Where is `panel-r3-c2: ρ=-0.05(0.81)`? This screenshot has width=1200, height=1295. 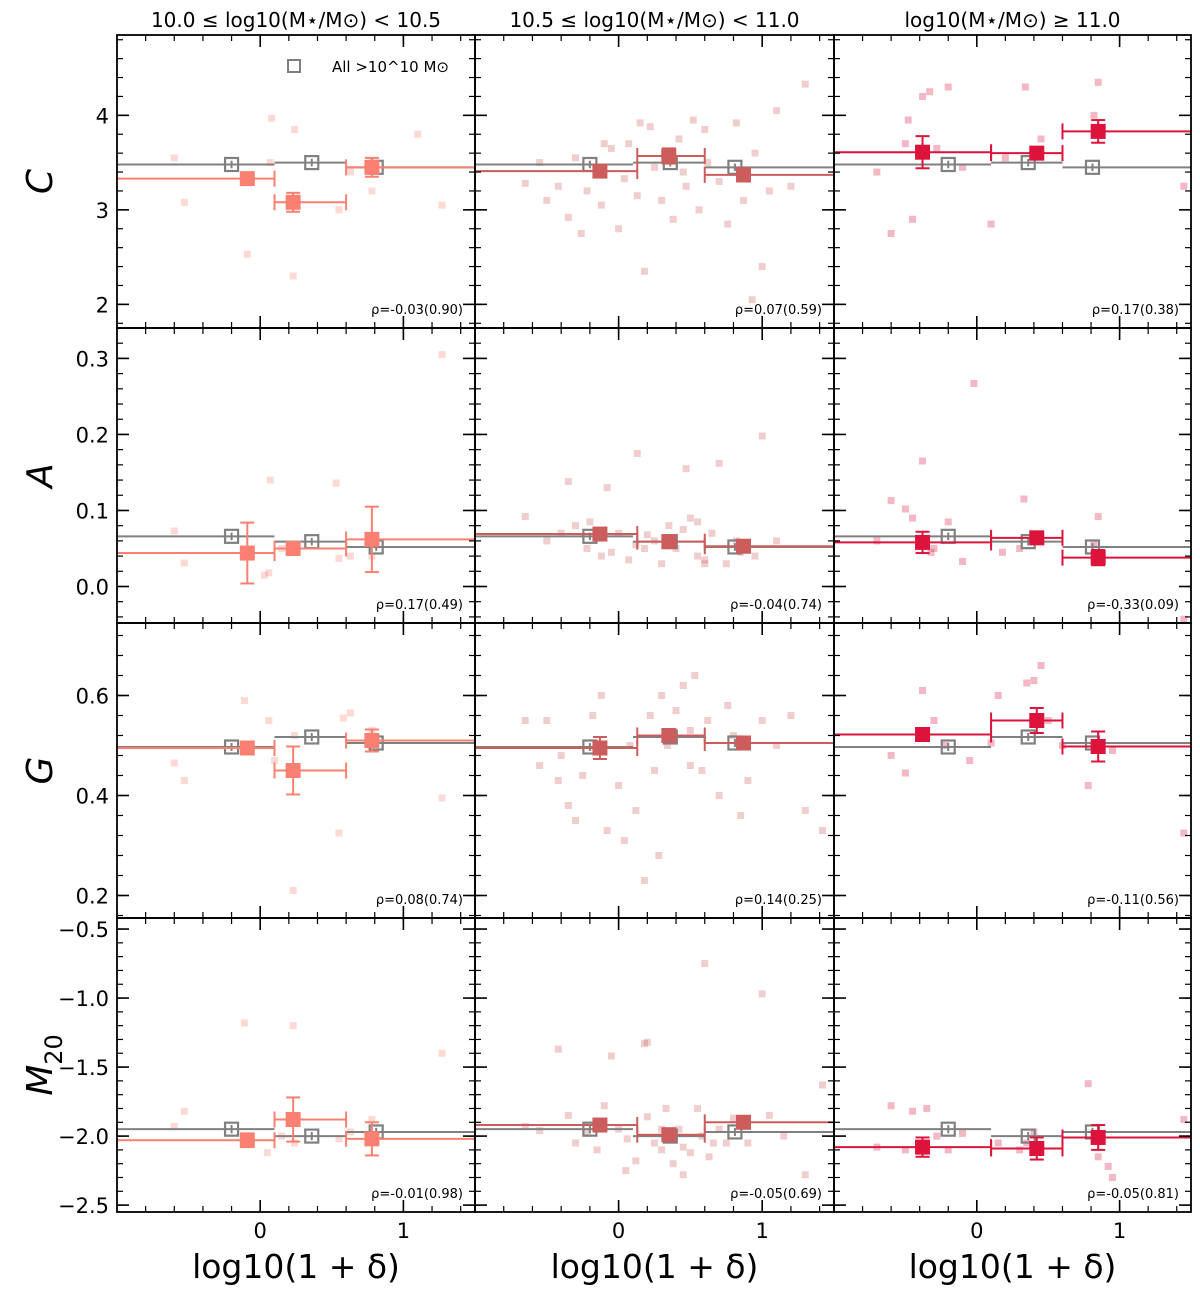 panel-r3-c2: ρ=-0.05(0.81) is located at coordinates (1012, 1065).